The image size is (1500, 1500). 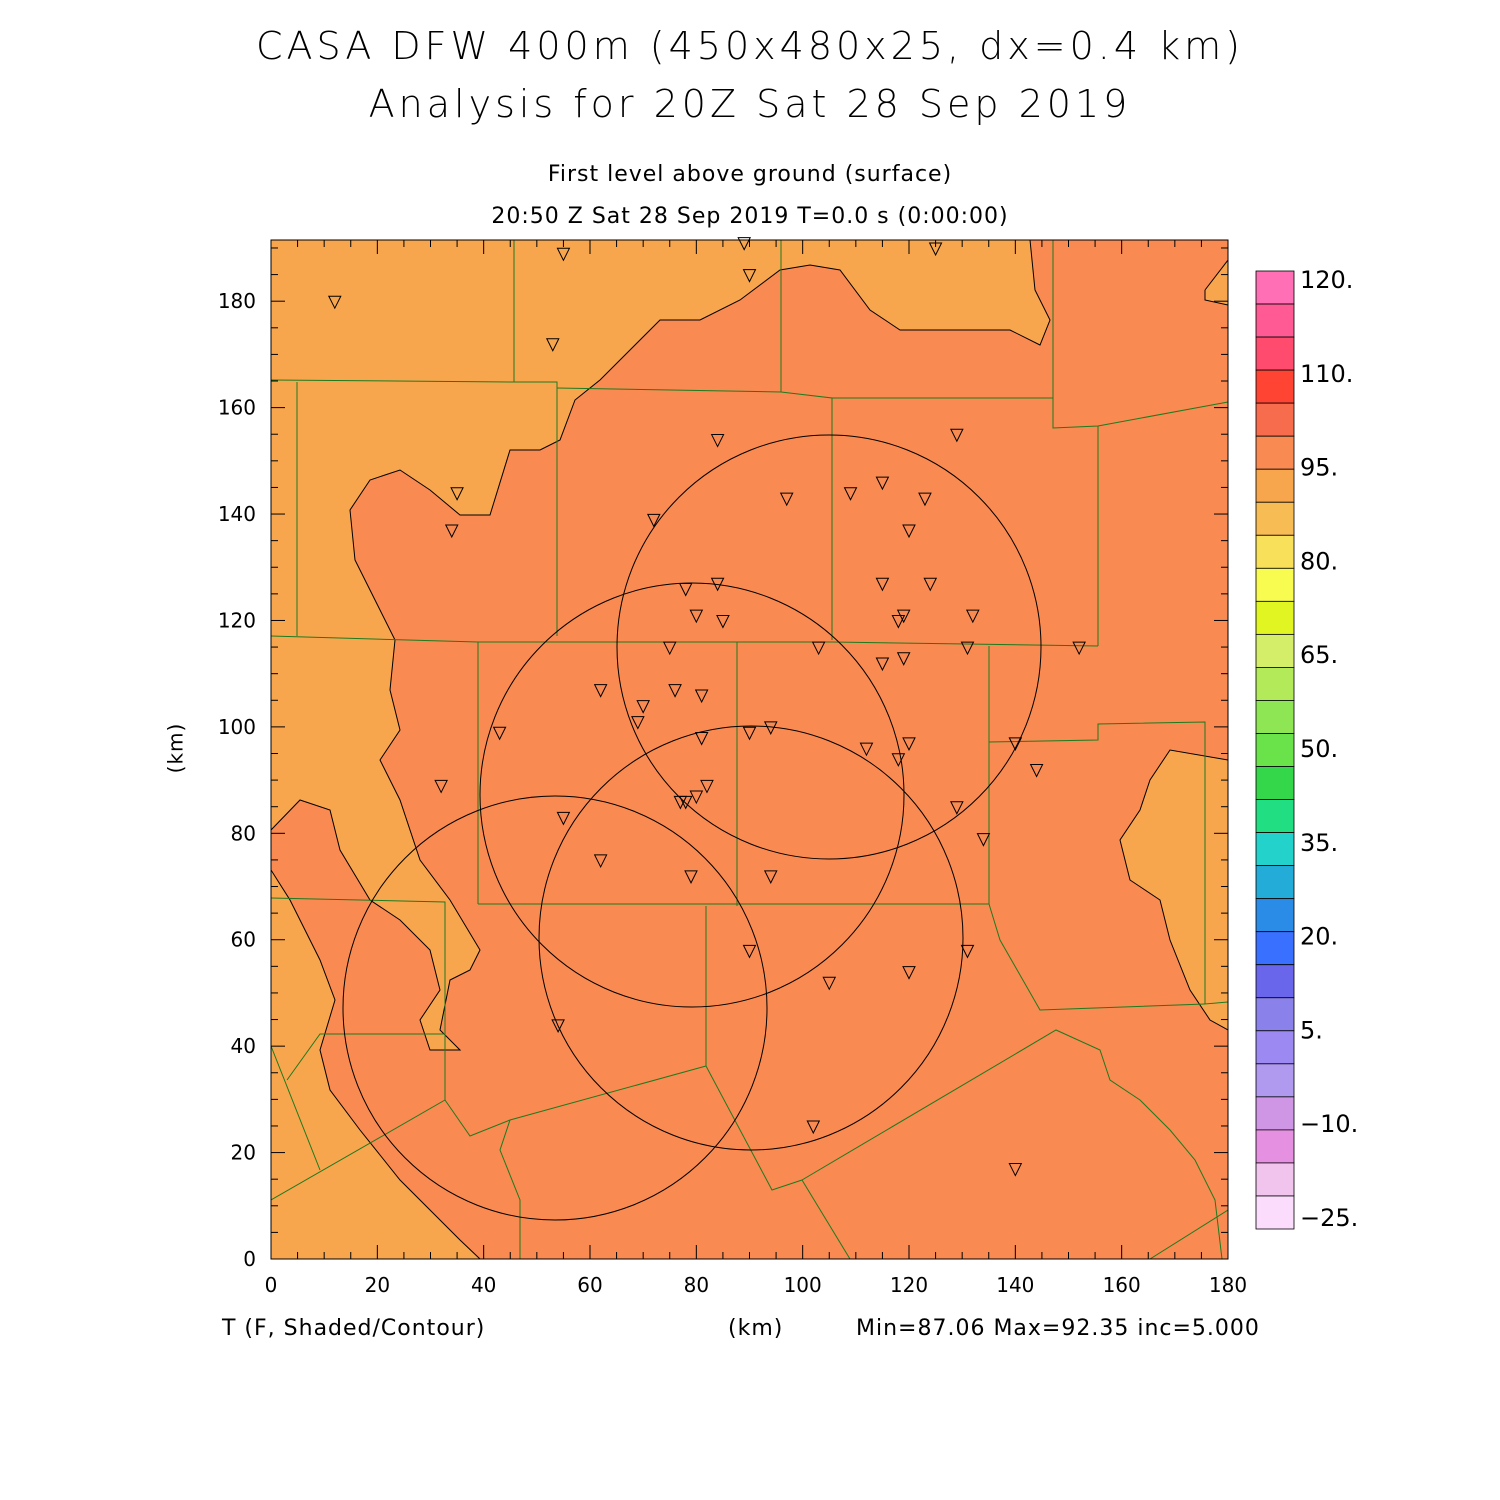 I want to click on y-tick-label: 80, so click(x=243, y=833).